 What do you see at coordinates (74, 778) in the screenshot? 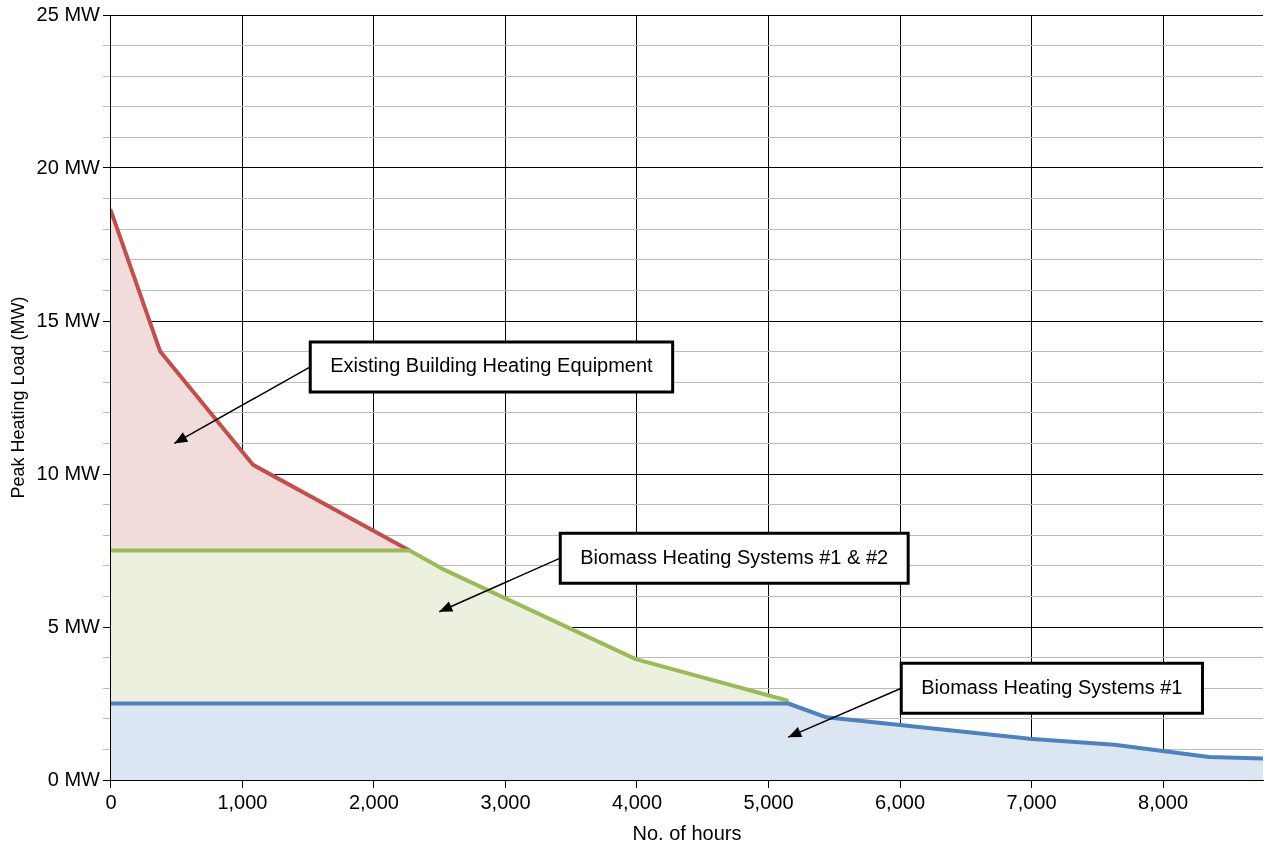
I see `y-tick-label: 0 MW` at bounding box center [74, 778].